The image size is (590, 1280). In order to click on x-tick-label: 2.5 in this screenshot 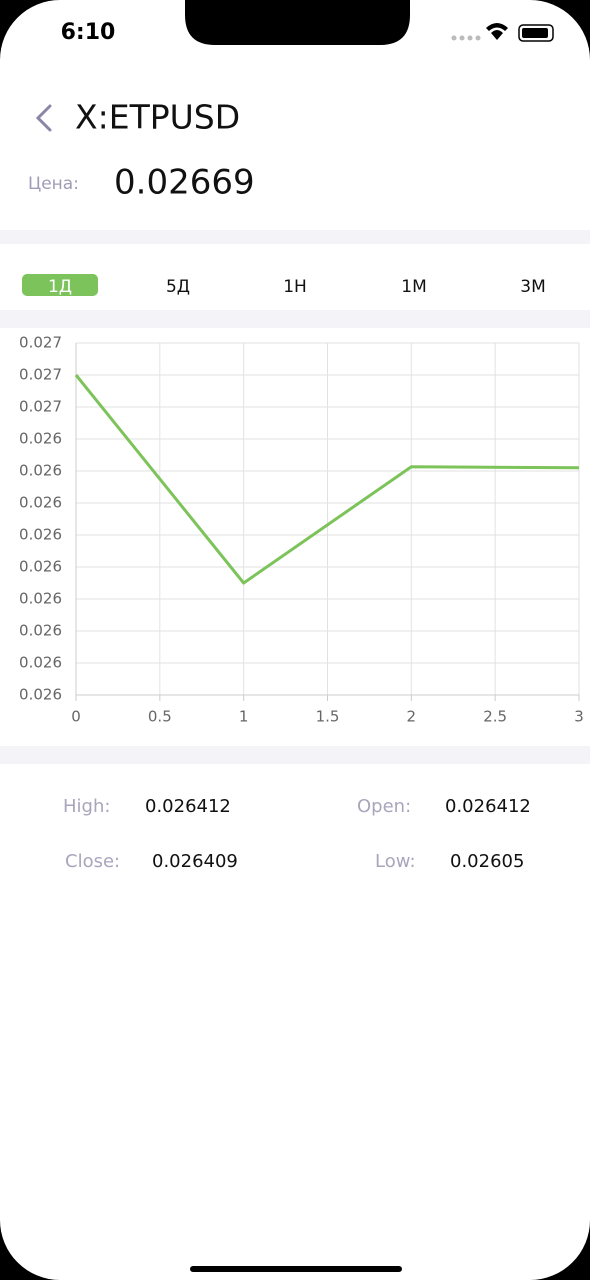, I will do `click(495, 717)`.